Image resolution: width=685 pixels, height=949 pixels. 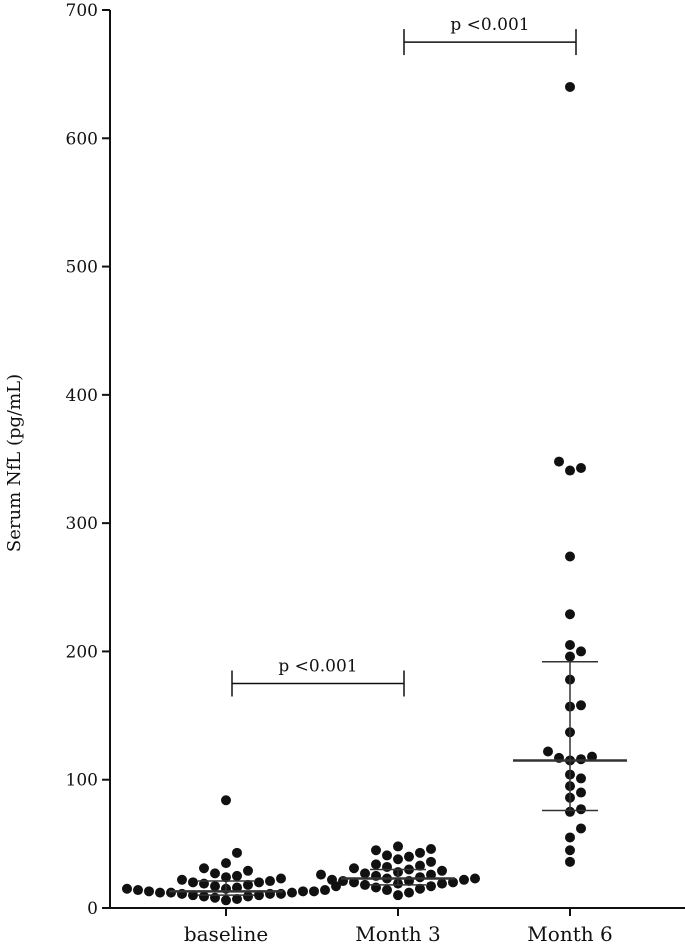 I want to click on y-tick-label: 400, so click(x=82, y=396).